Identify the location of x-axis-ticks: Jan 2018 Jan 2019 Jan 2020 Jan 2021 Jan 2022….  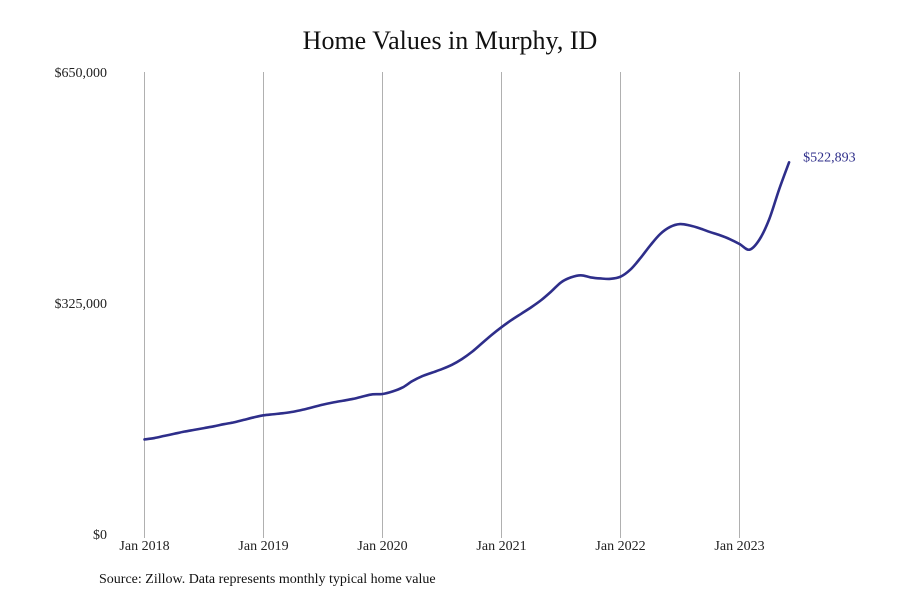
(441, 546).